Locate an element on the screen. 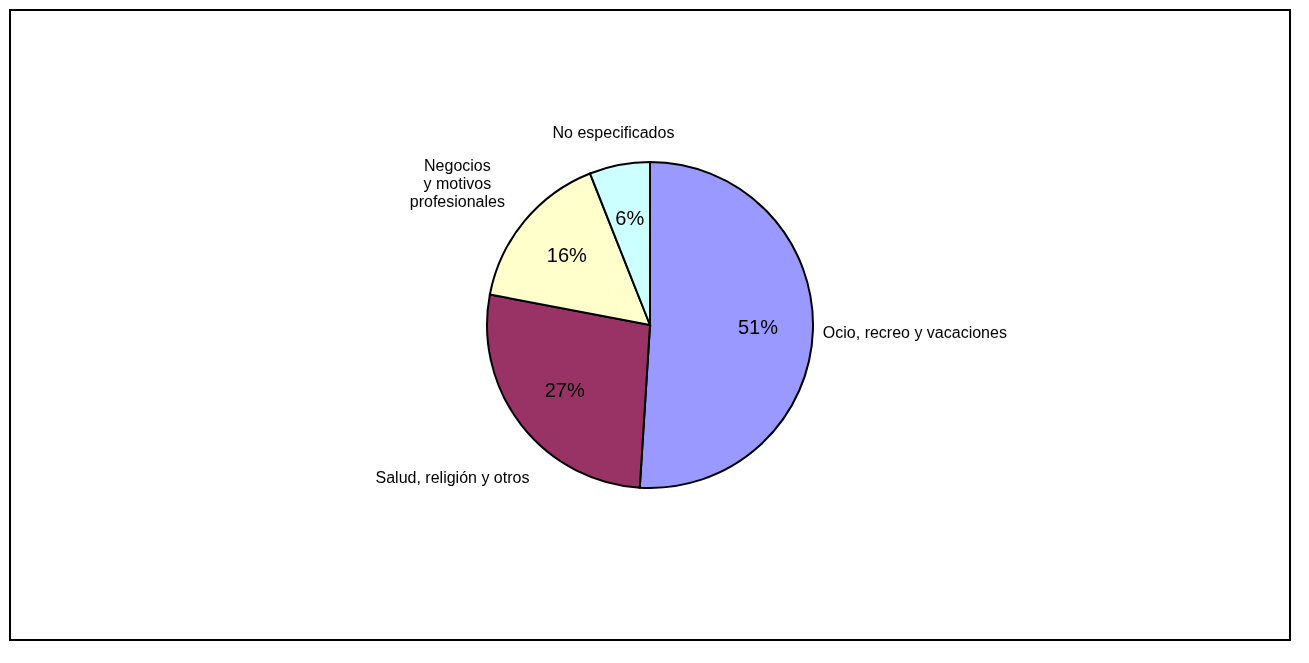 This screenshot has width=1309, height=663. slice-label: Ocio, recreo y vacaciones is located at coordinates (914, 333).